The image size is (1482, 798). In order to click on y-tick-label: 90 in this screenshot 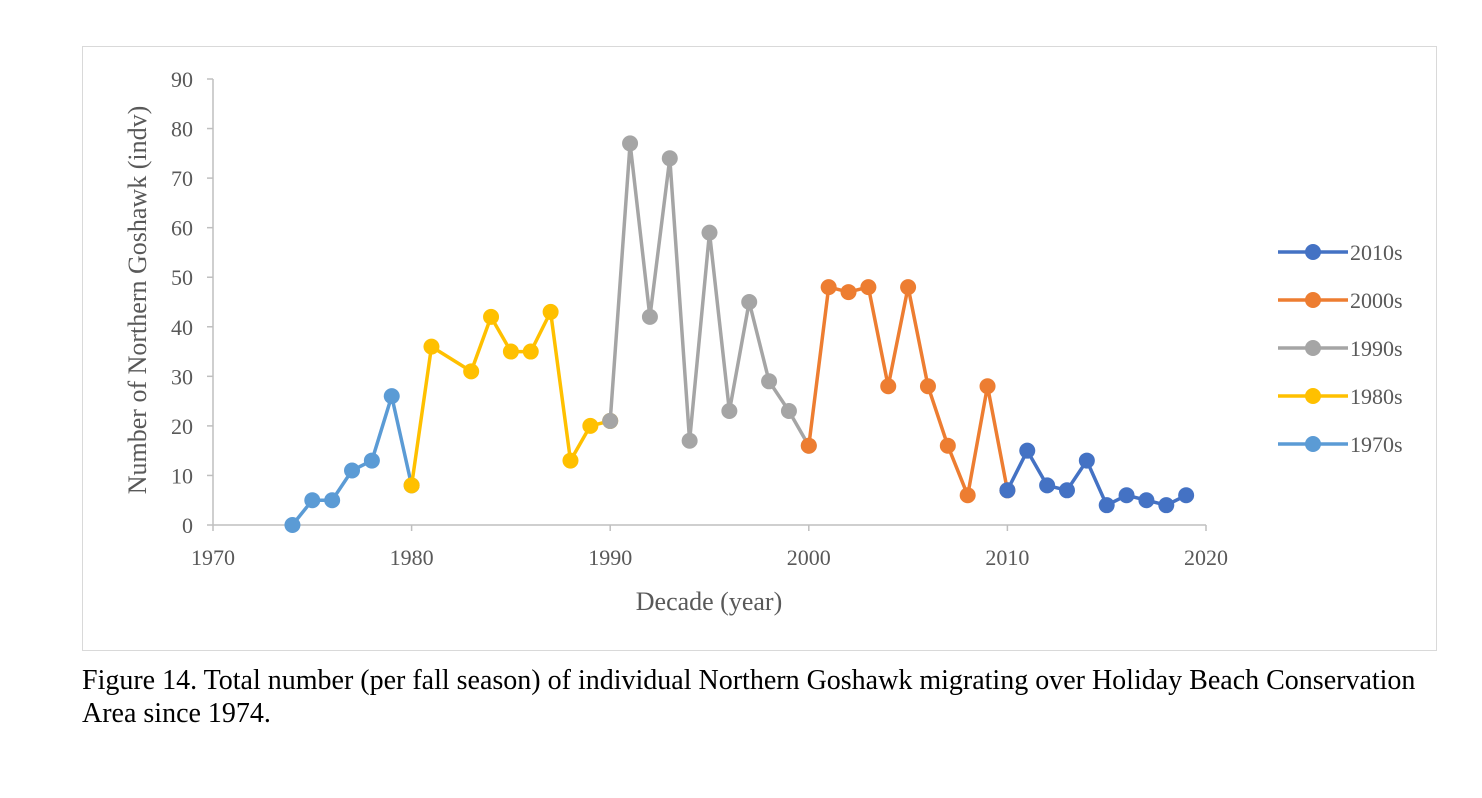, I will do `click(182, 79)`.